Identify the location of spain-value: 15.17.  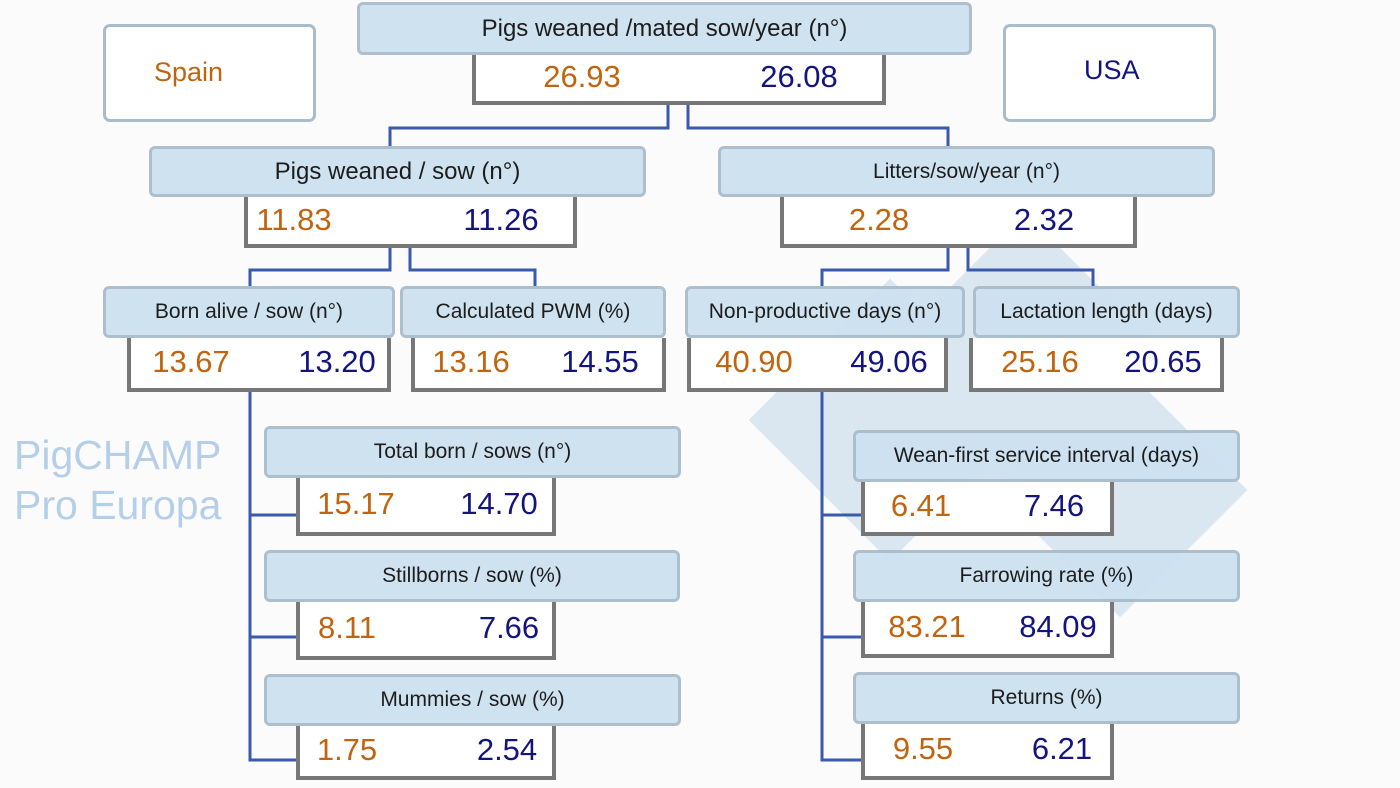
(356, 503).